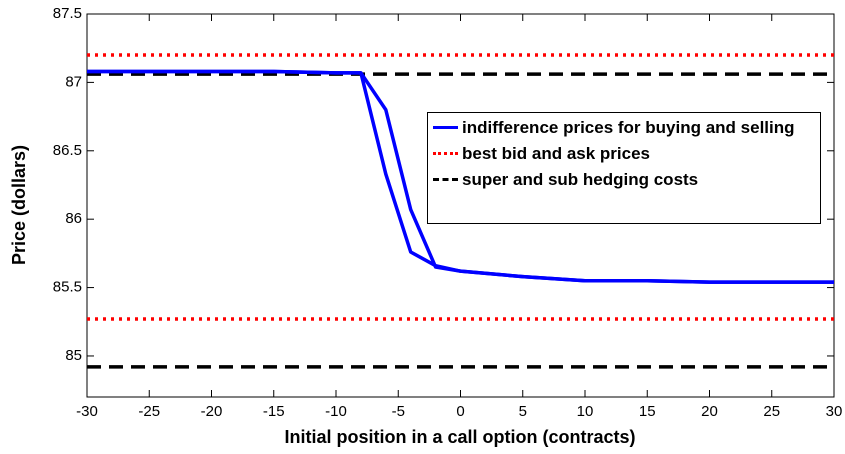 This screenshot has width=845, height=454. What do you see at coordinates (398, 411) in the screenshot?
I see `x-tick-label: -5` at bounding box center [398, 411].